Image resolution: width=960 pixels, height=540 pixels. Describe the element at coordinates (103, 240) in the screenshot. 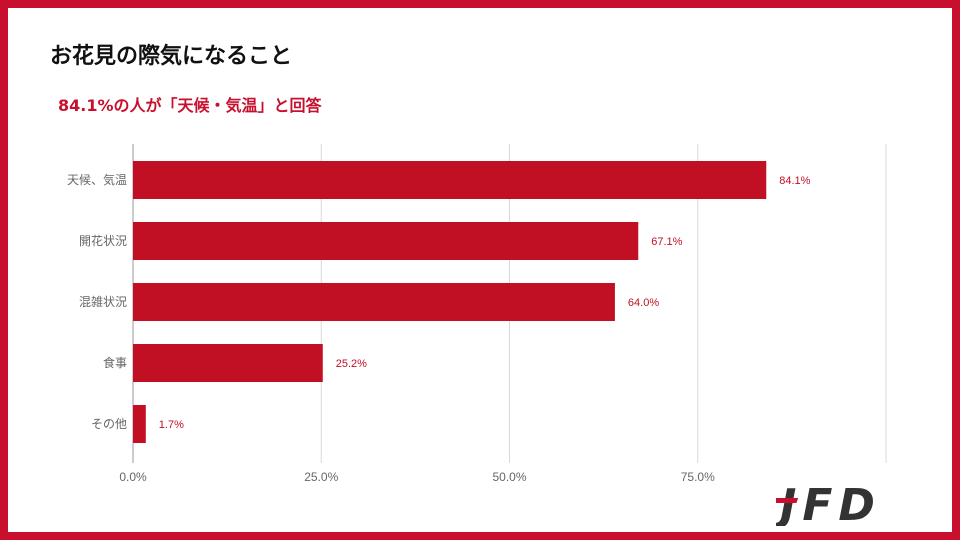

I see `category-label: 開花状況` at that location.